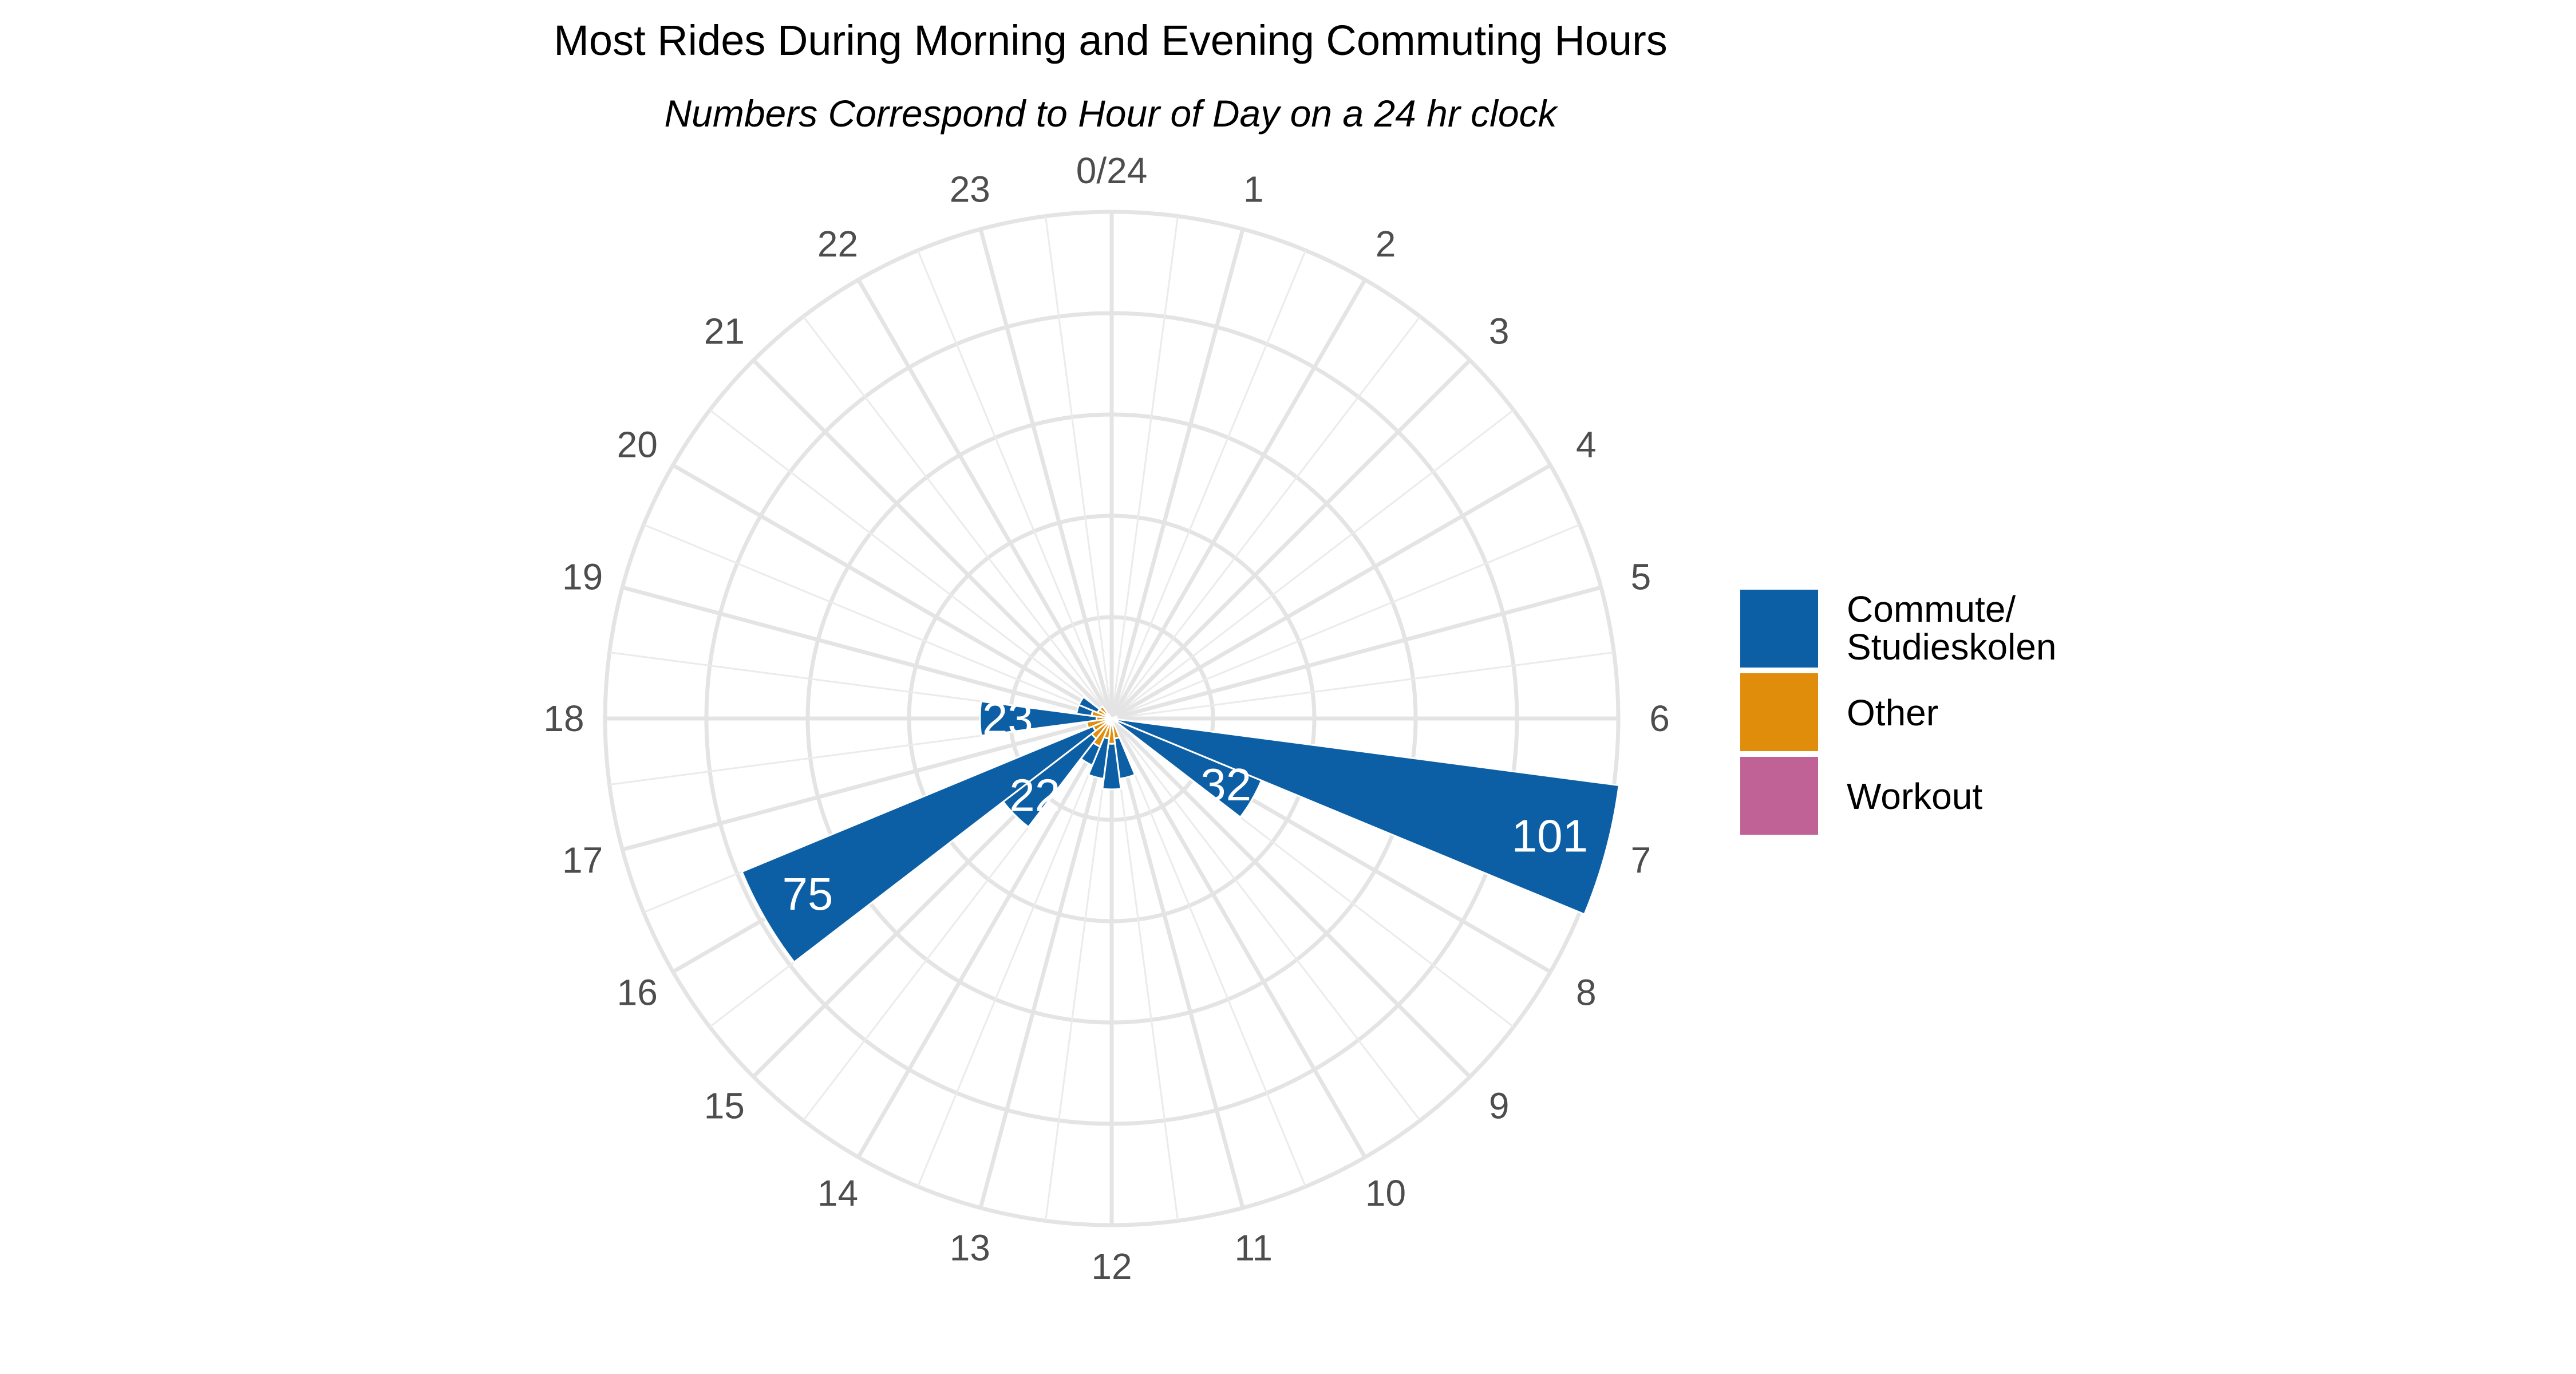 This screenshot has height=1374, width=2576. Describe the element at coordinates (1386, 243) in the screenshot. I see `hour-tick-label: 2` at that location.